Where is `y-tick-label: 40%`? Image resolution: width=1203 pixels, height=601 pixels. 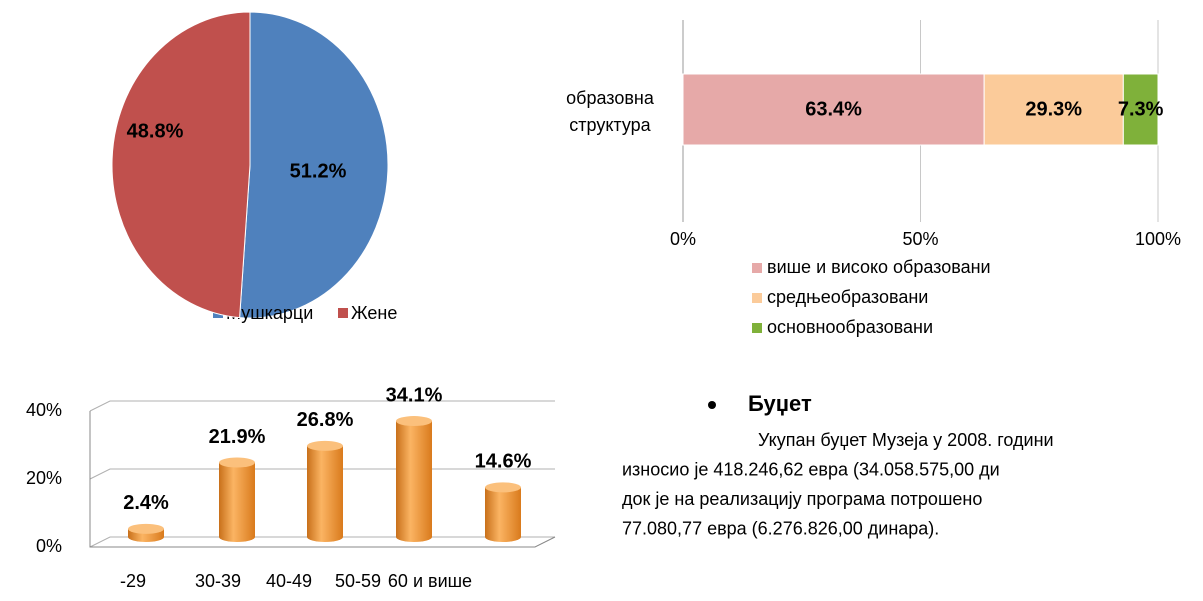
y-tick-label: 40% is located at coordinates (44, 410).